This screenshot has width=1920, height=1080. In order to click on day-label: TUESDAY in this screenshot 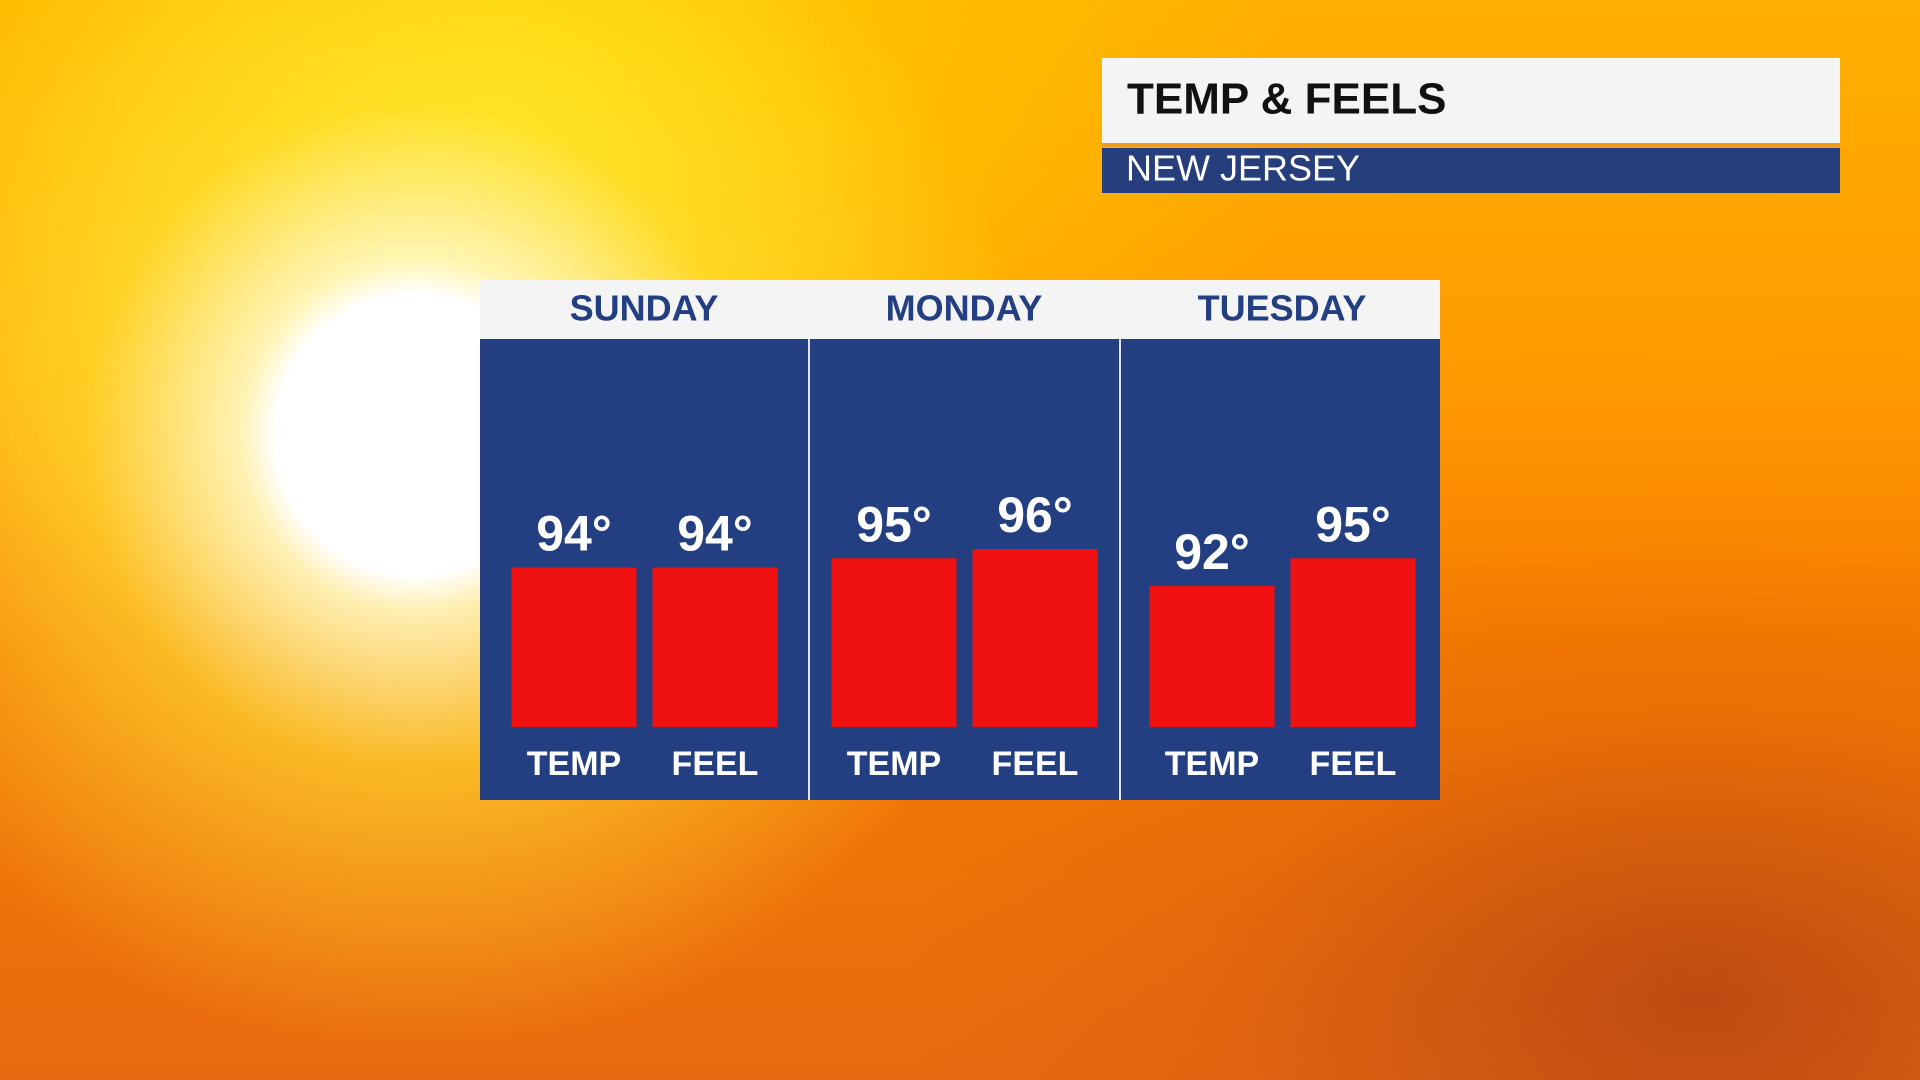, I will do `click(1282, 308)`.